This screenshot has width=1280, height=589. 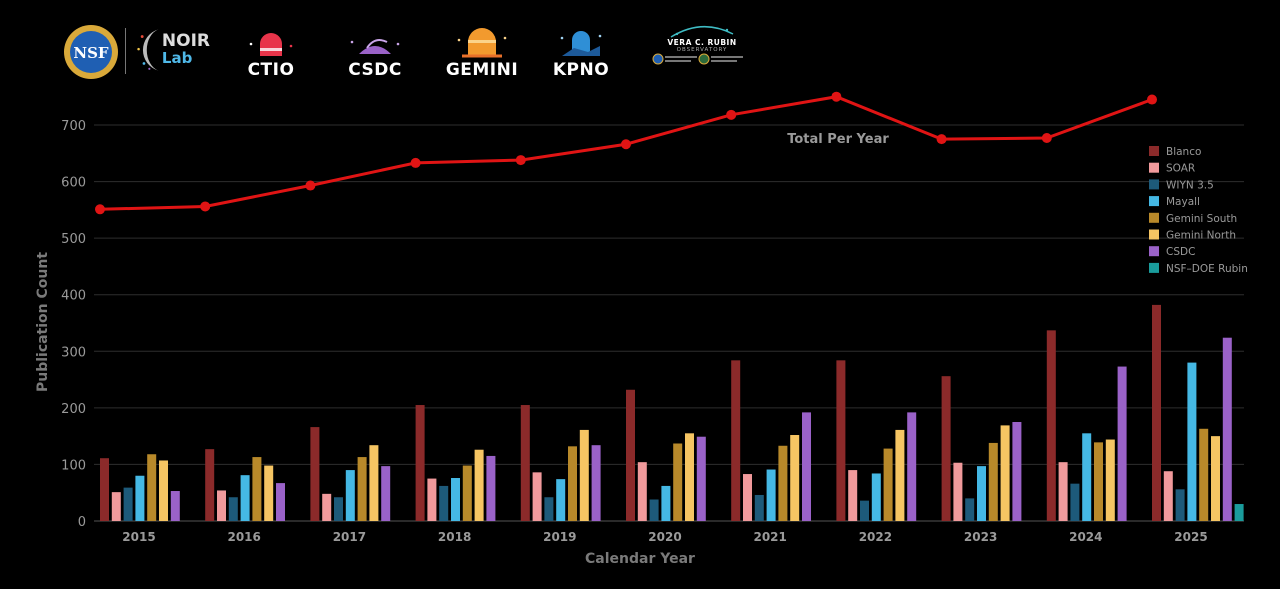 I want to click on x-tick-label: 2016, so click(x=243, y=537).